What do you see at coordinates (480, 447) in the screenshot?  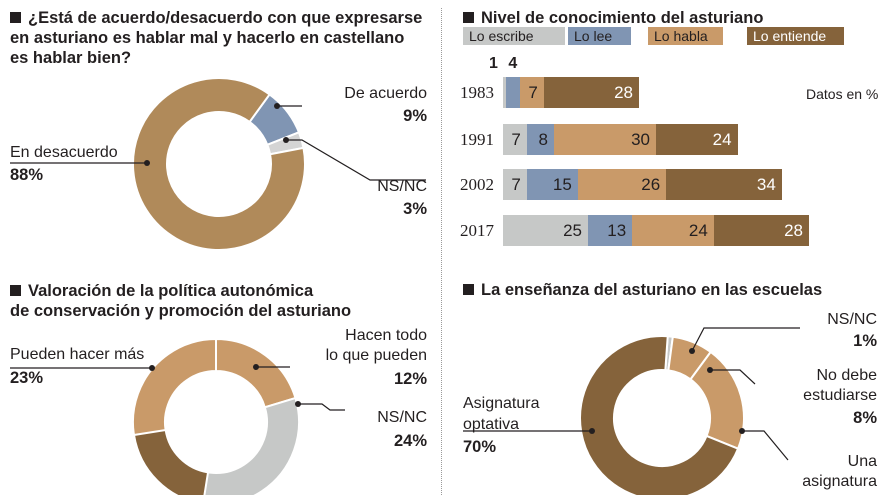 I see `pct-optativa: 70%` at bounding box center [480, 447].